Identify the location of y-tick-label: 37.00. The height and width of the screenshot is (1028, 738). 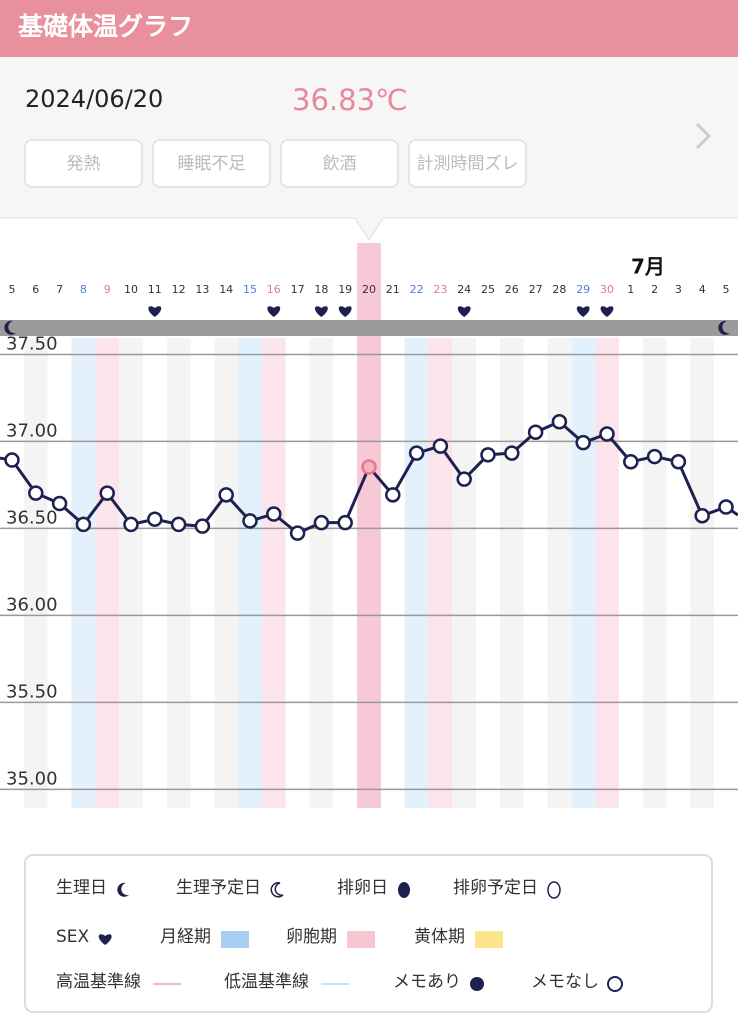
(32, 430).